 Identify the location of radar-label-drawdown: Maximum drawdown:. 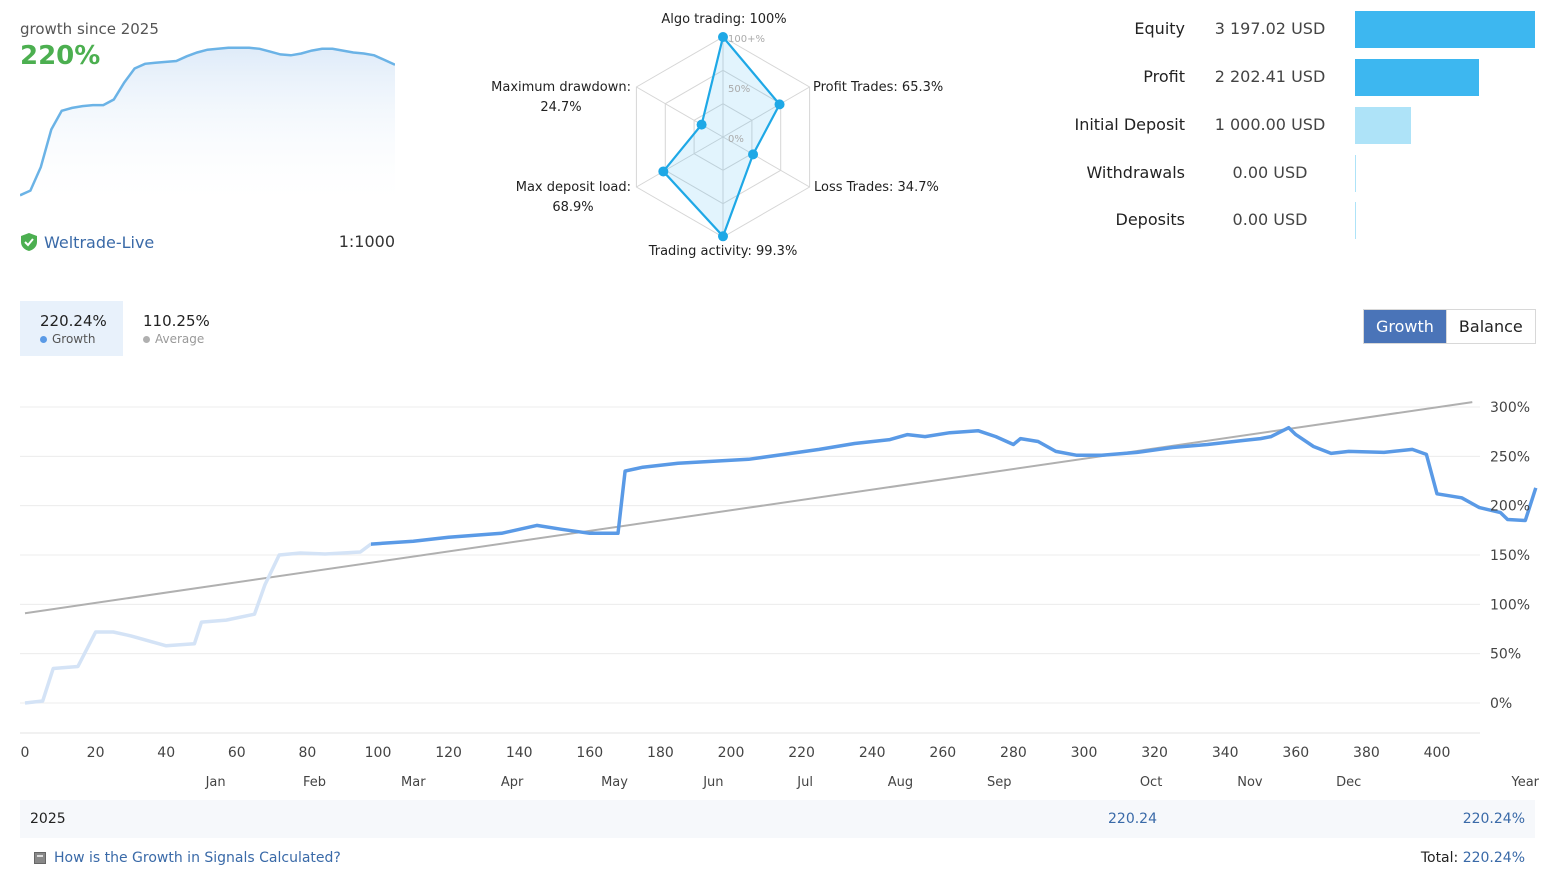
(561, 87).